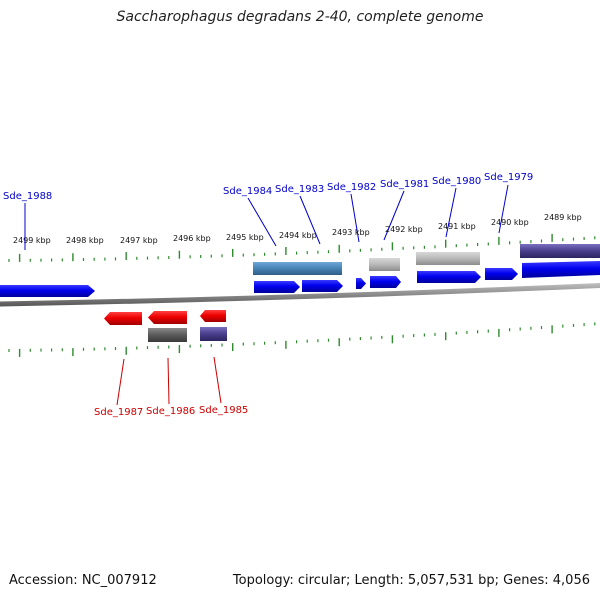  What do you see at coordinates (118, 412) in the screenshot?
I see `gene-label: Sde_1987` at bounding box center [118, 412].